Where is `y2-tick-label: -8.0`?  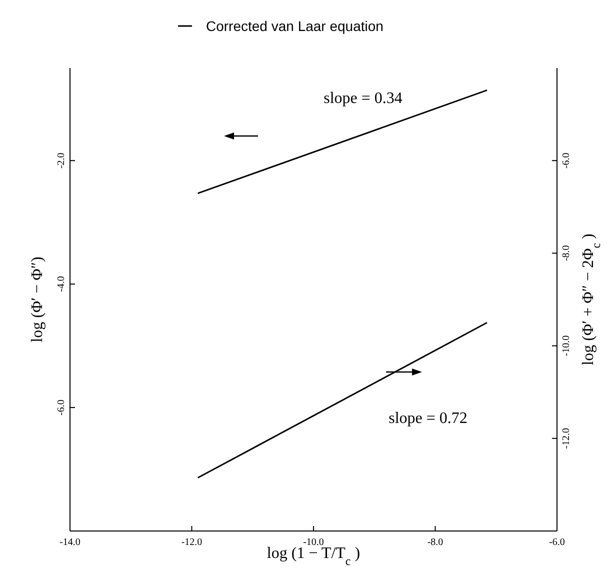
y2-tick-label: -8.0 is located at coordinates (566, 253).